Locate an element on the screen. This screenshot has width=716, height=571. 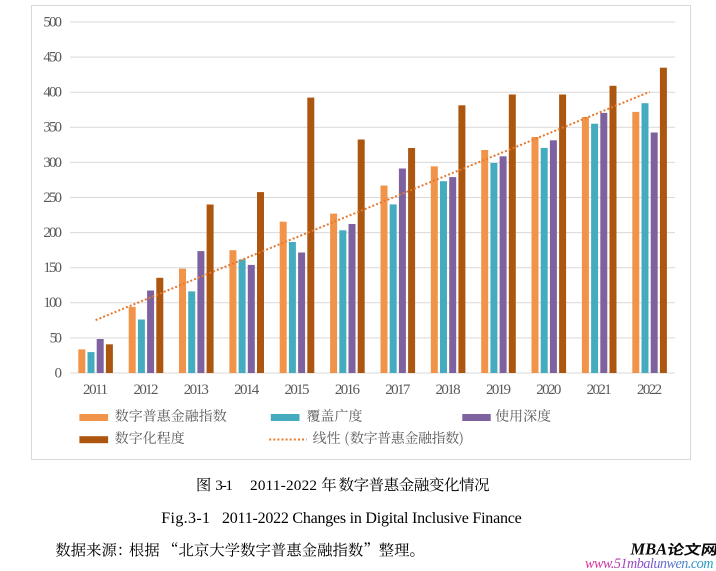
svg-text: 100 is located at coordinates (52, 303).